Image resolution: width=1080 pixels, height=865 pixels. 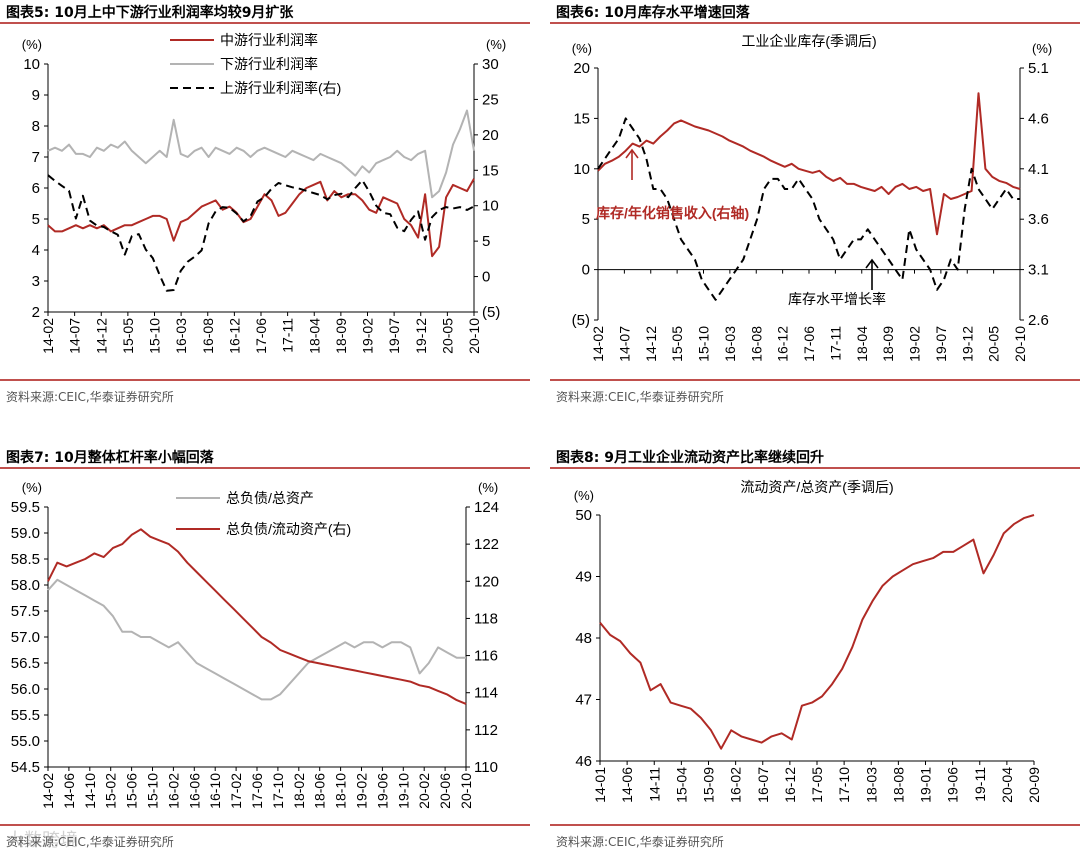 I want to click on right-tick-label: 15, so click(x=490, y=170).